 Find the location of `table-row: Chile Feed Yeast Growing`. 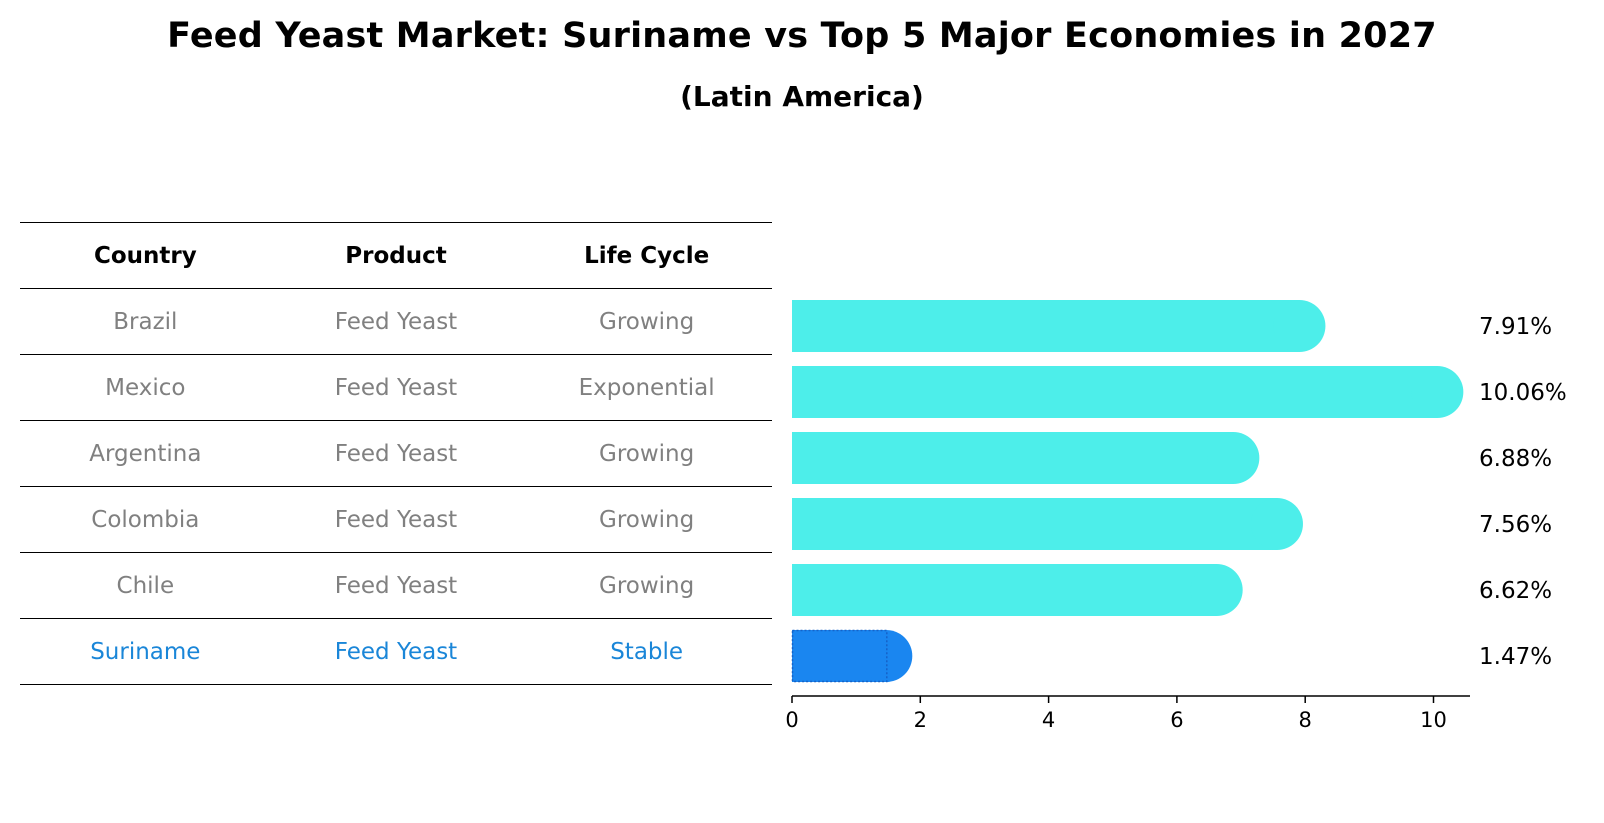

table-row: Chile Feed Yeast Growing is located at coordinates (396, 586).